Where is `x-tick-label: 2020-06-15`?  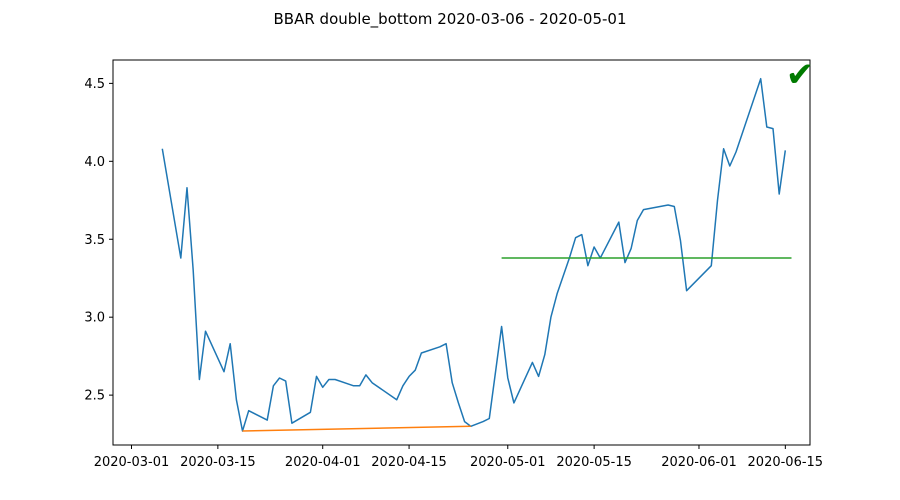 x-tick-label: 2020-06-15 is located at coordinates (786, 462).